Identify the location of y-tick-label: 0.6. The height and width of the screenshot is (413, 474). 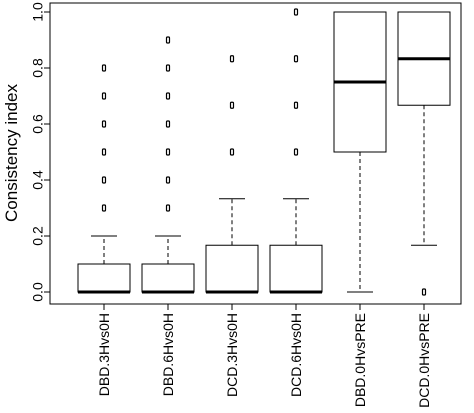
(38, 124).